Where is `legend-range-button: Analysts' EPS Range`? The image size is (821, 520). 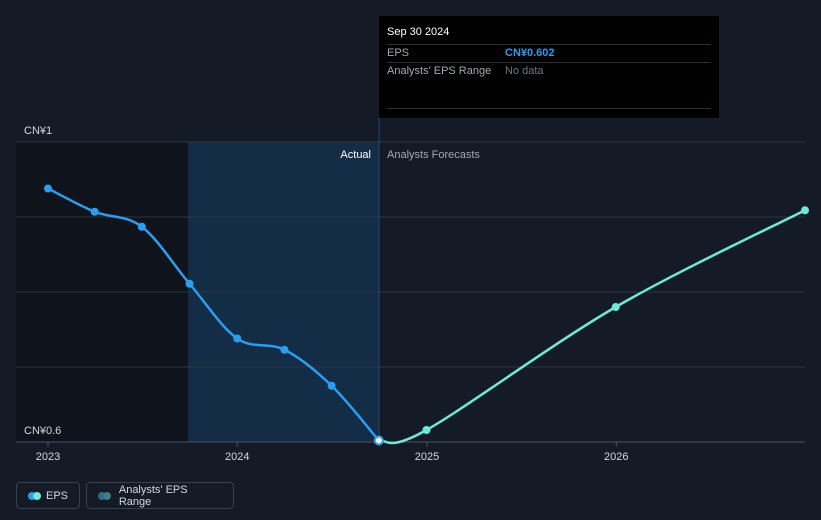
legend-range-button: Analysts' EPS Range is located at coordinates (160, 495).